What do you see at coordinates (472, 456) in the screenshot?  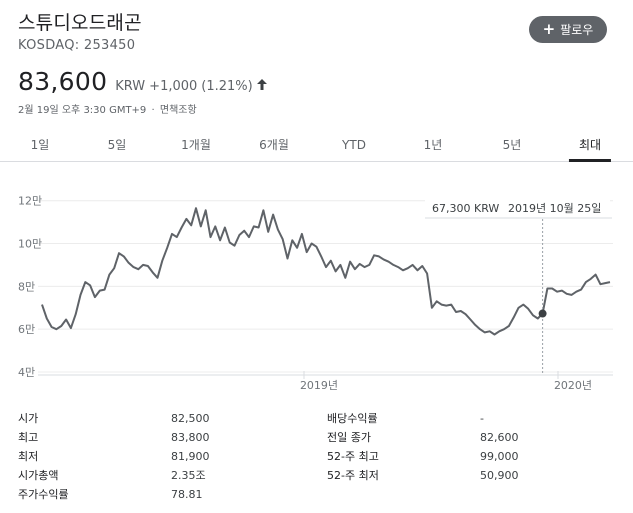 I see `stat-row: 52-주 최고 99,000` at bounding box center [472, 456].